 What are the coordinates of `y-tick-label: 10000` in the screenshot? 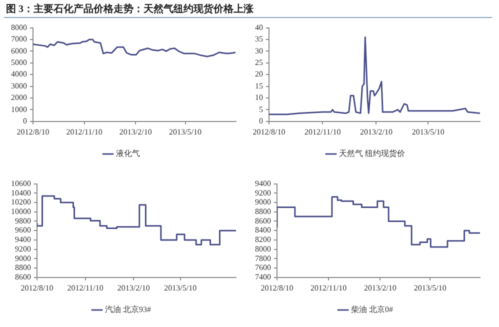 It's located at (21, 211).